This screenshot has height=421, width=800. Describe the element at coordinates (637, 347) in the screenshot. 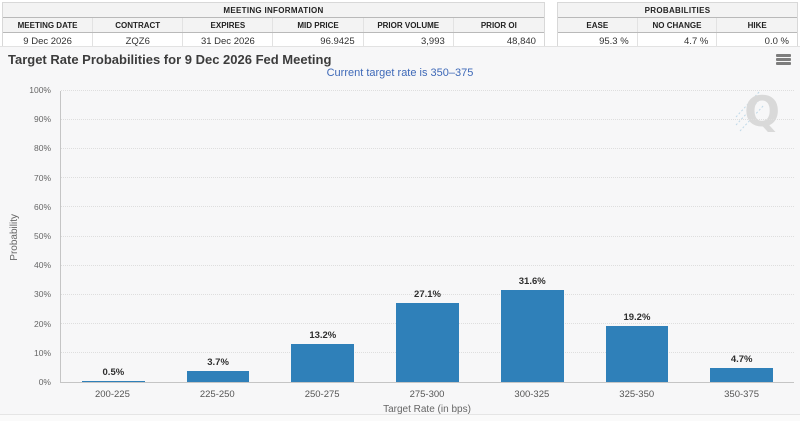

I see `bar-325-350: 19.2%` at that location.